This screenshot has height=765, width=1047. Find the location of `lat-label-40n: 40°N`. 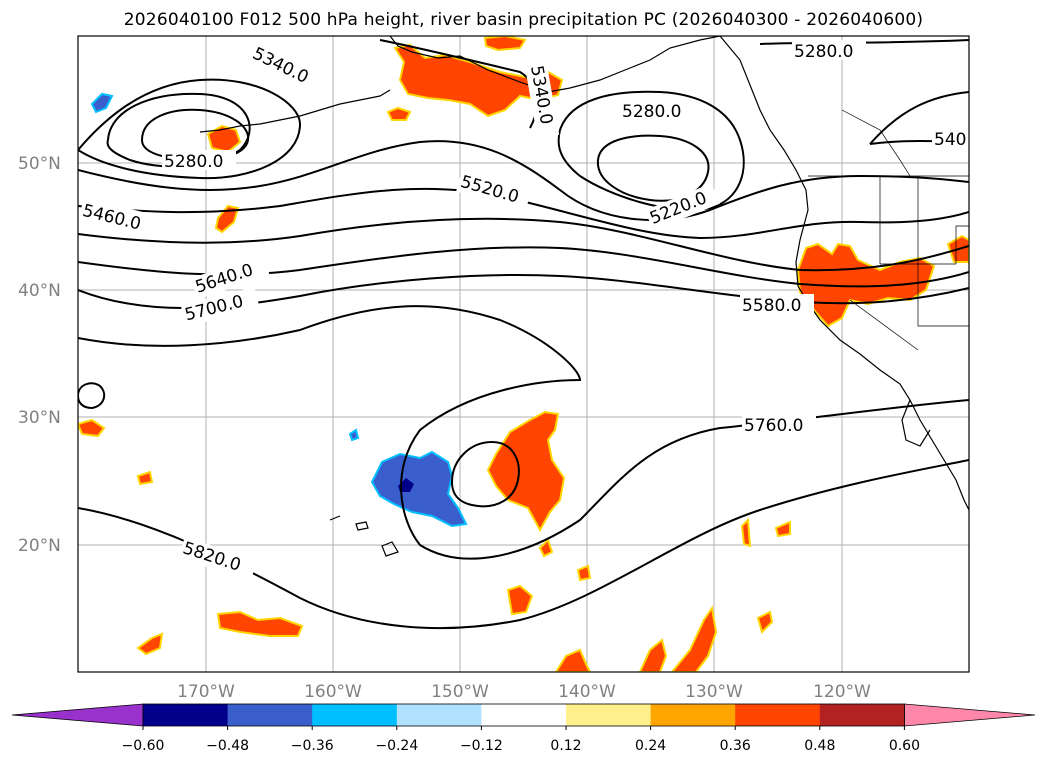

lat-label-40n: 40°N is located at coordinates (39, 291).